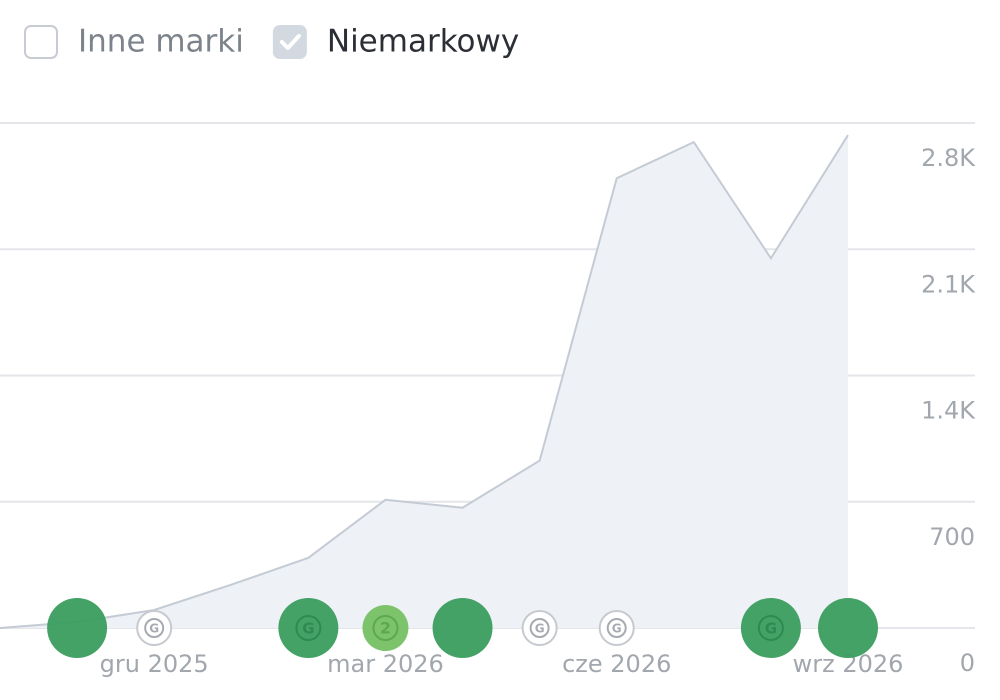 The height and width of the screenshot is (700, 1000). Describe the element at coordinates (423, 42) in the screenshot. I see `legend-label: Niemarkowy` at that location.